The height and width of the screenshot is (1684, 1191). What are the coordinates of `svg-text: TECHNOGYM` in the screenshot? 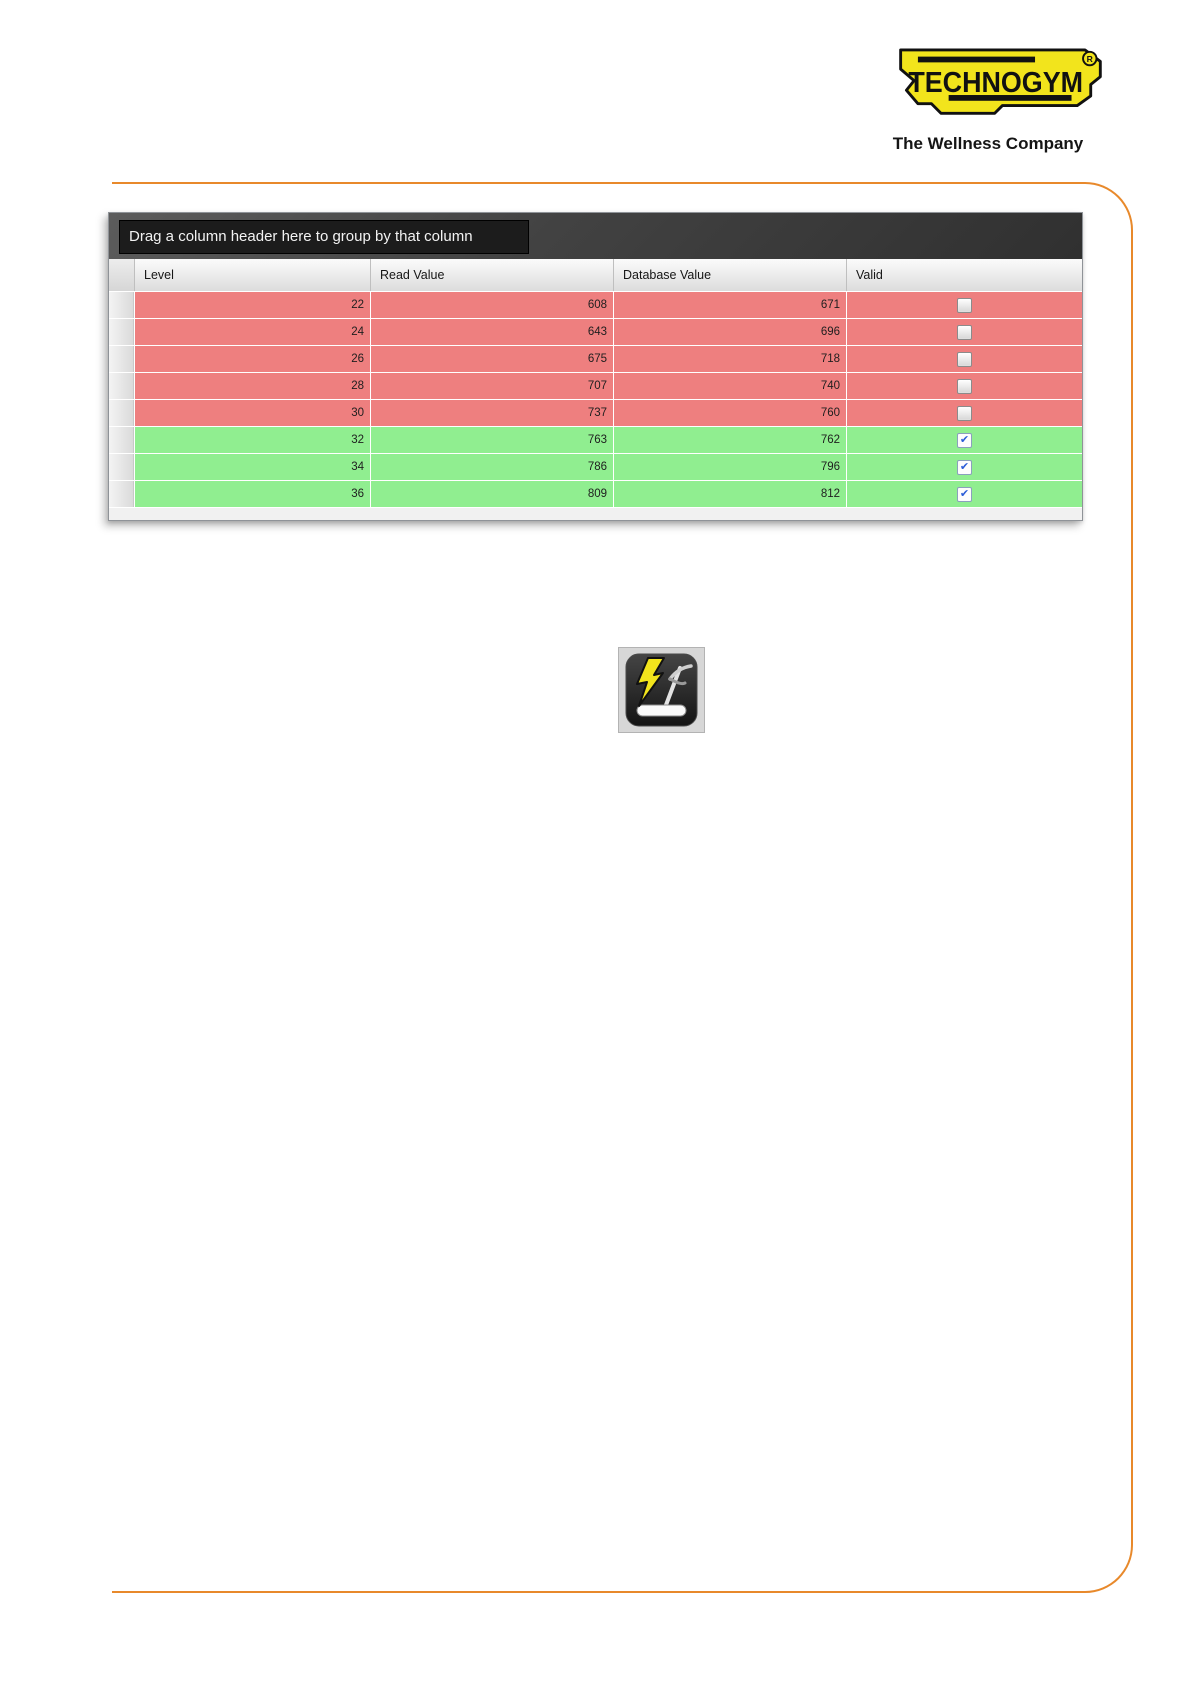 It's located at (995, 83).